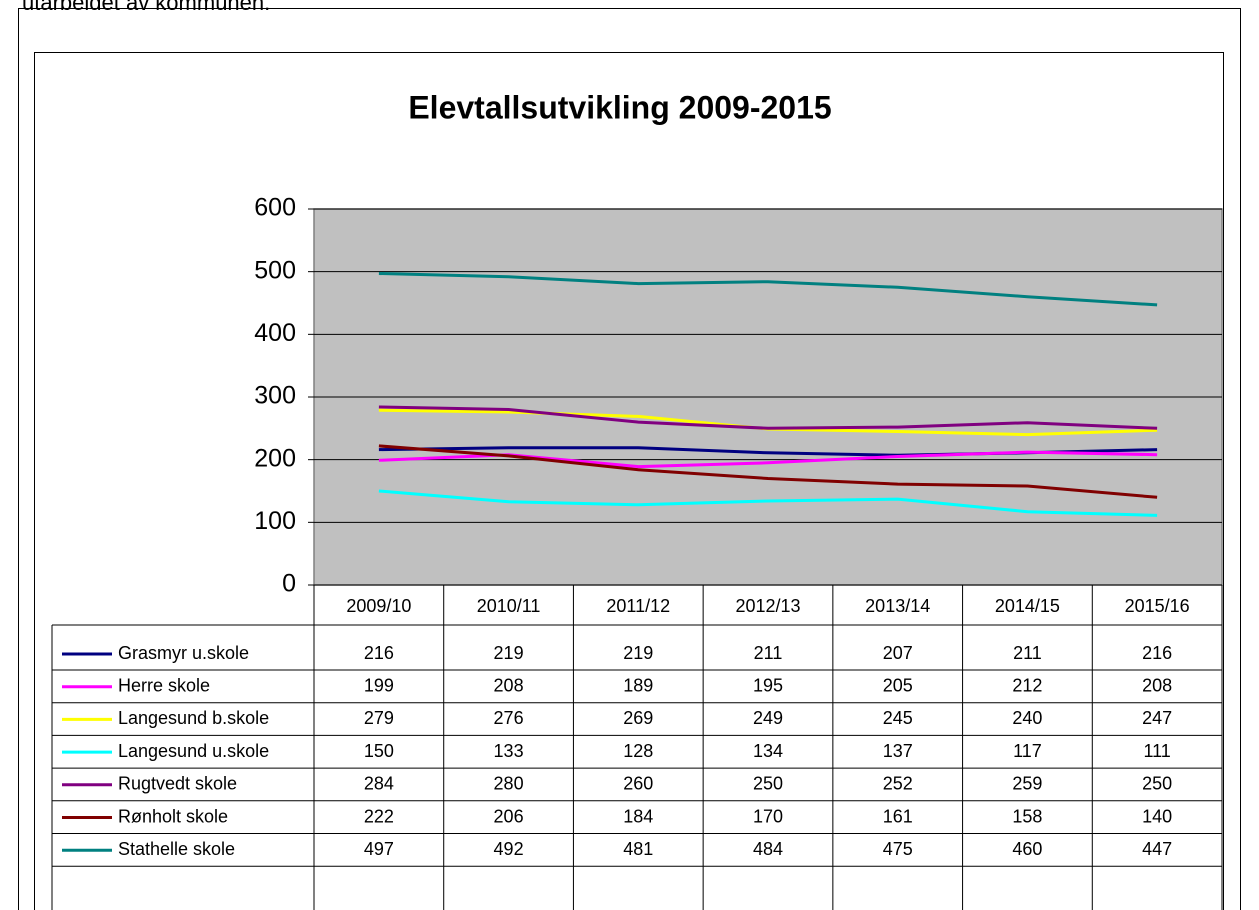 The width and height of the screenshot is (1259, 910). Describe the element at coordinates (509, 606) in the screenshot. I see `x-tick-label: 2010/11` at that location.